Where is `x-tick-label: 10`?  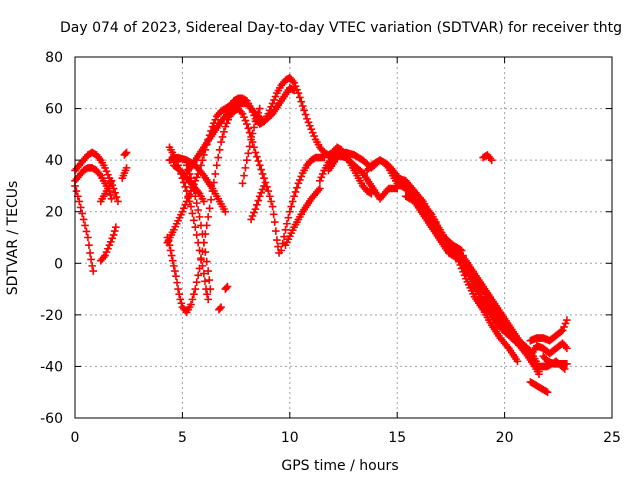
x-tick-label: 10 is located at coordinates (290, 438).